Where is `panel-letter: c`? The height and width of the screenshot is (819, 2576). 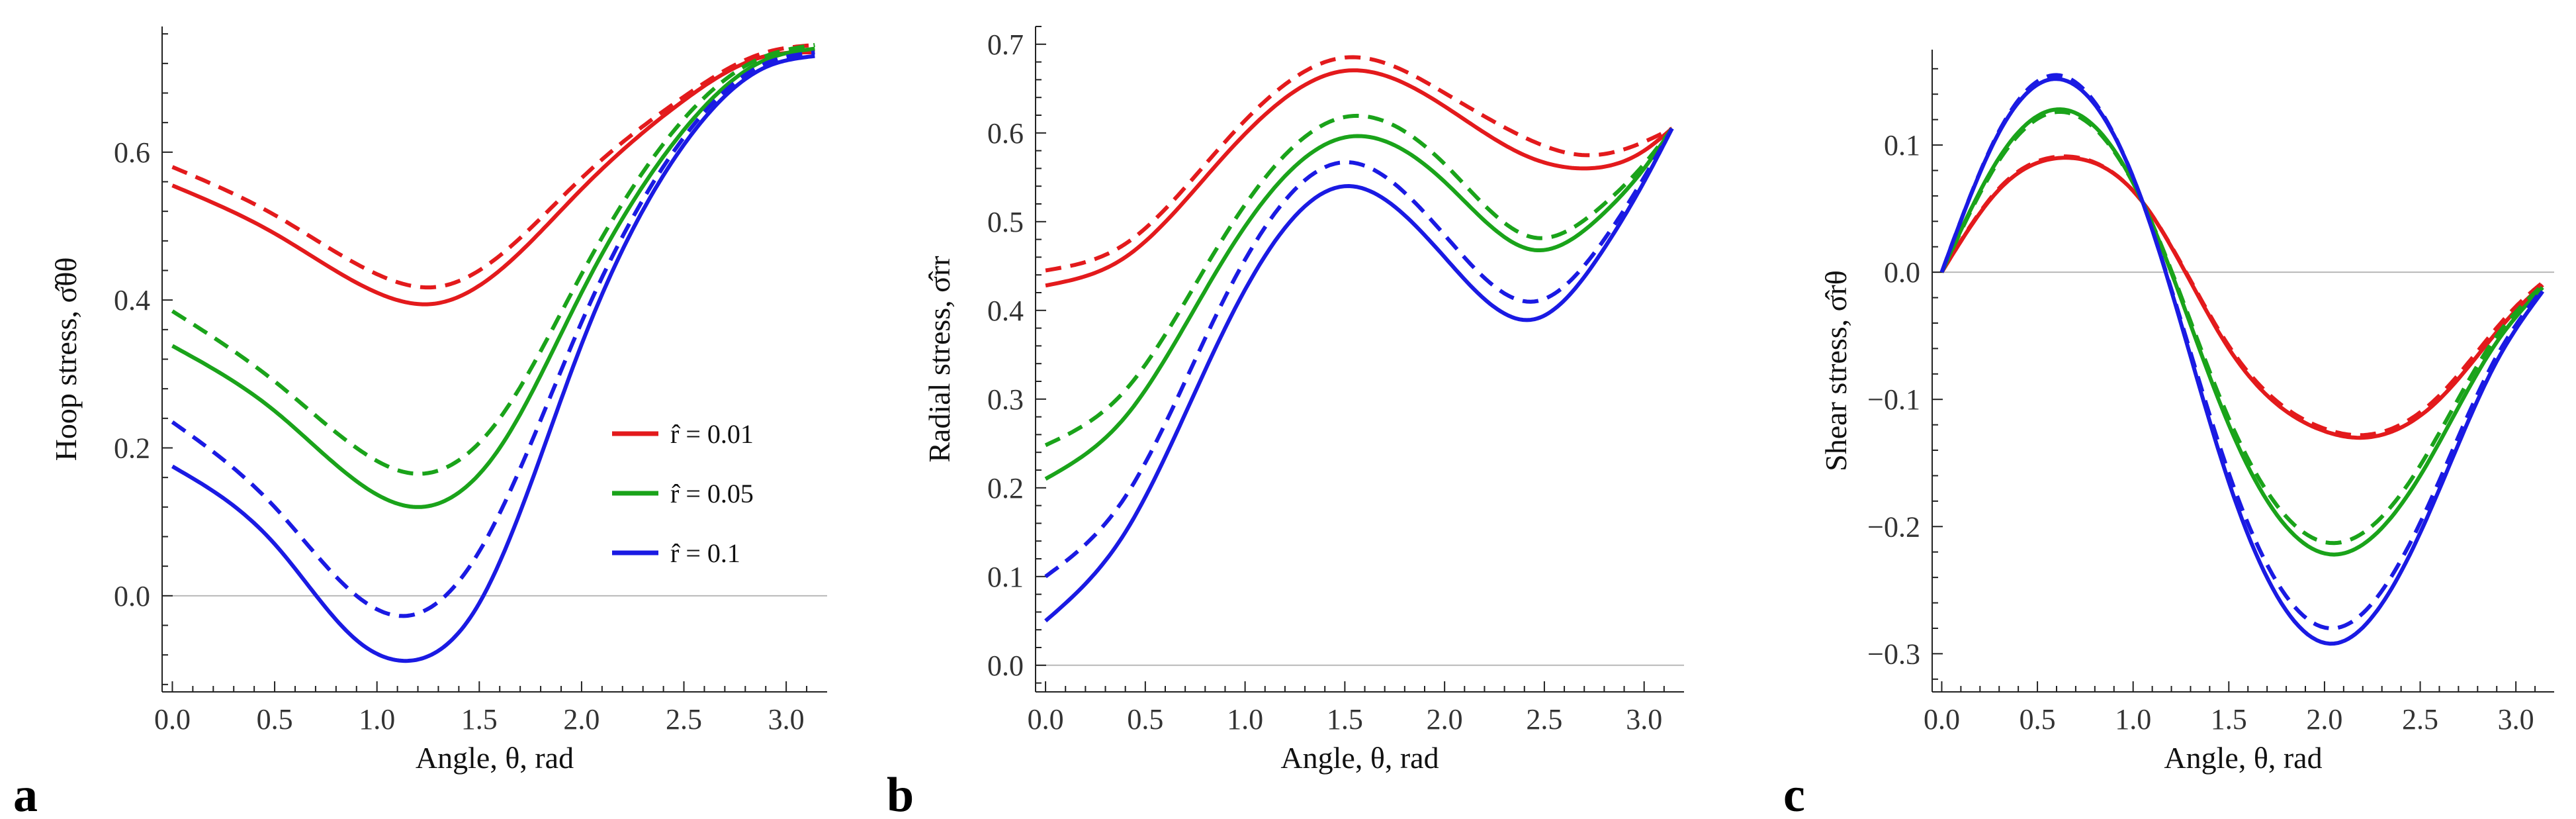
panel-letter: c is located at coordinates (1794, 793).